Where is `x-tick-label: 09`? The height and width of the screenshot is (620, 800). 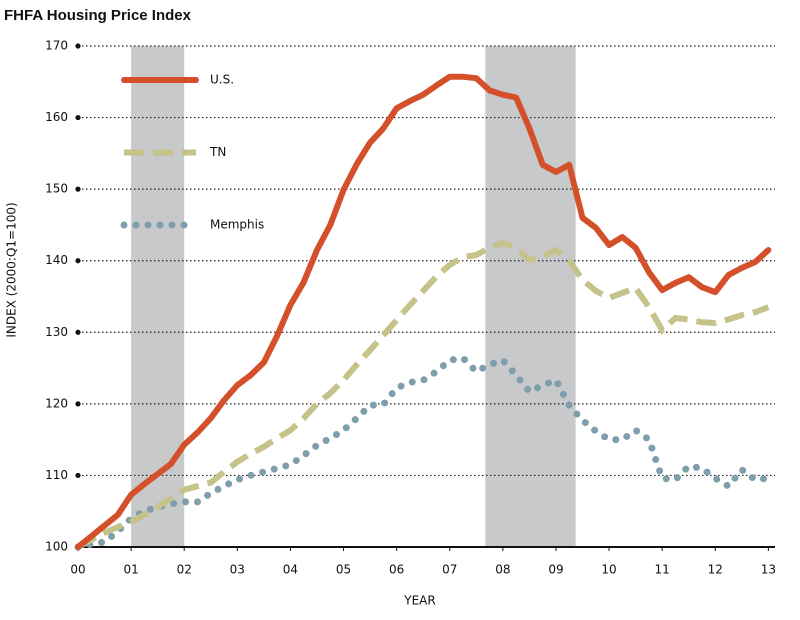
x-tick-label: 09 is located at coordinates (555, 570).